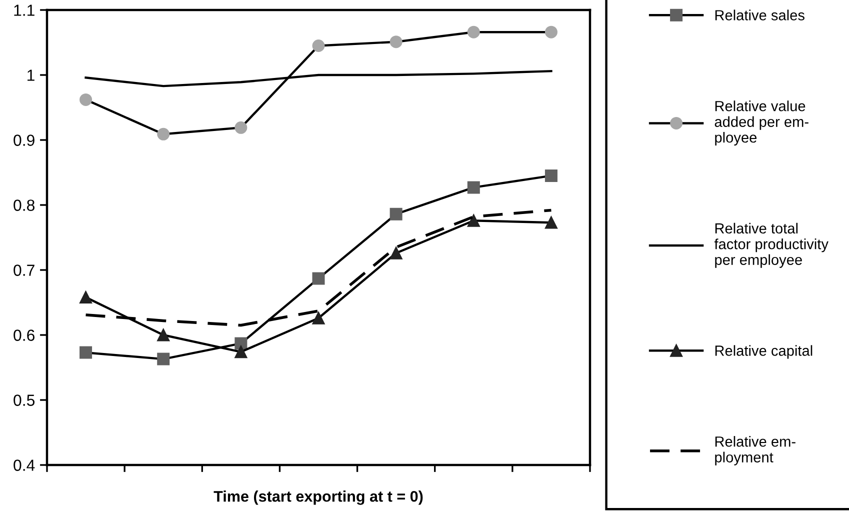 This screenshot has height=511, width=849. What do you see at coordinates (24, 10) in the screenshot?
I see `y-tick-label: 1.1` at bounding box center [24, 10].